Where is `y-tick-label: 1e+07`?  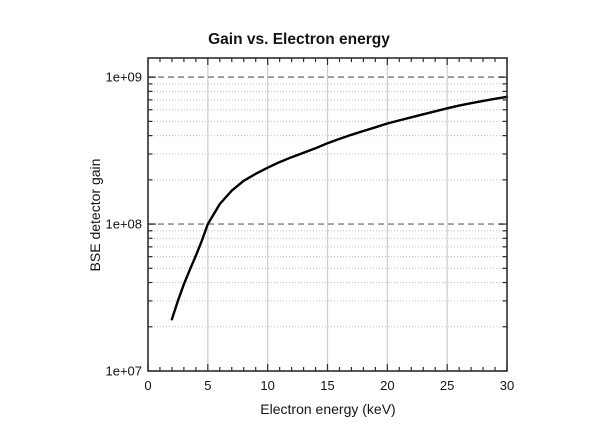 y-tick-label: 1e+07 is located at coordinates (123, 371).